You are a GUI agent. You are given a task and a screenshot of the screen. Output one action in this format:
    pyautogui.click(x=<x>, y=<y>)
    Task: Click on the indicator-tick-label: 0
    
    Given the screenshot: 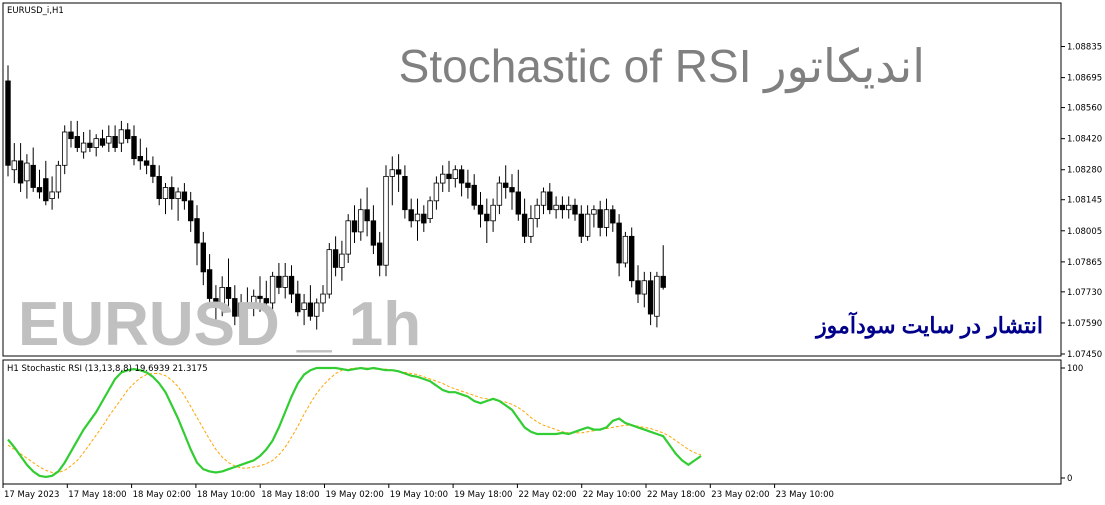 What is the action you would take?
    pyautogui.click(x=1069, y=479)
    